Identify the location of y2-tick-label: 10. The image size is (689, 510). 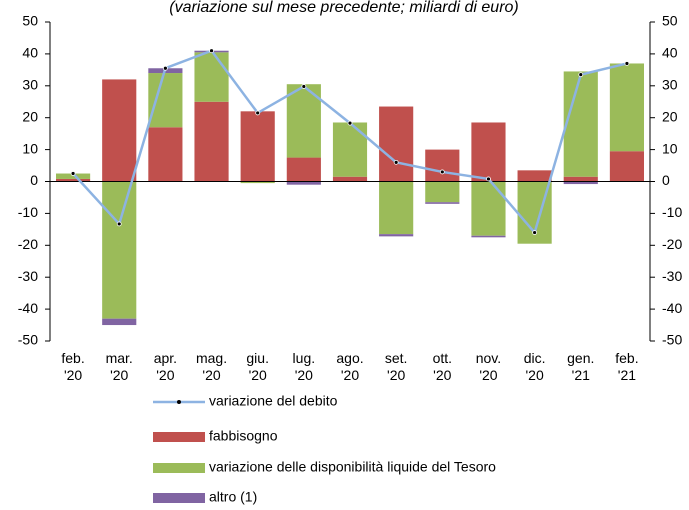
(670, 148).